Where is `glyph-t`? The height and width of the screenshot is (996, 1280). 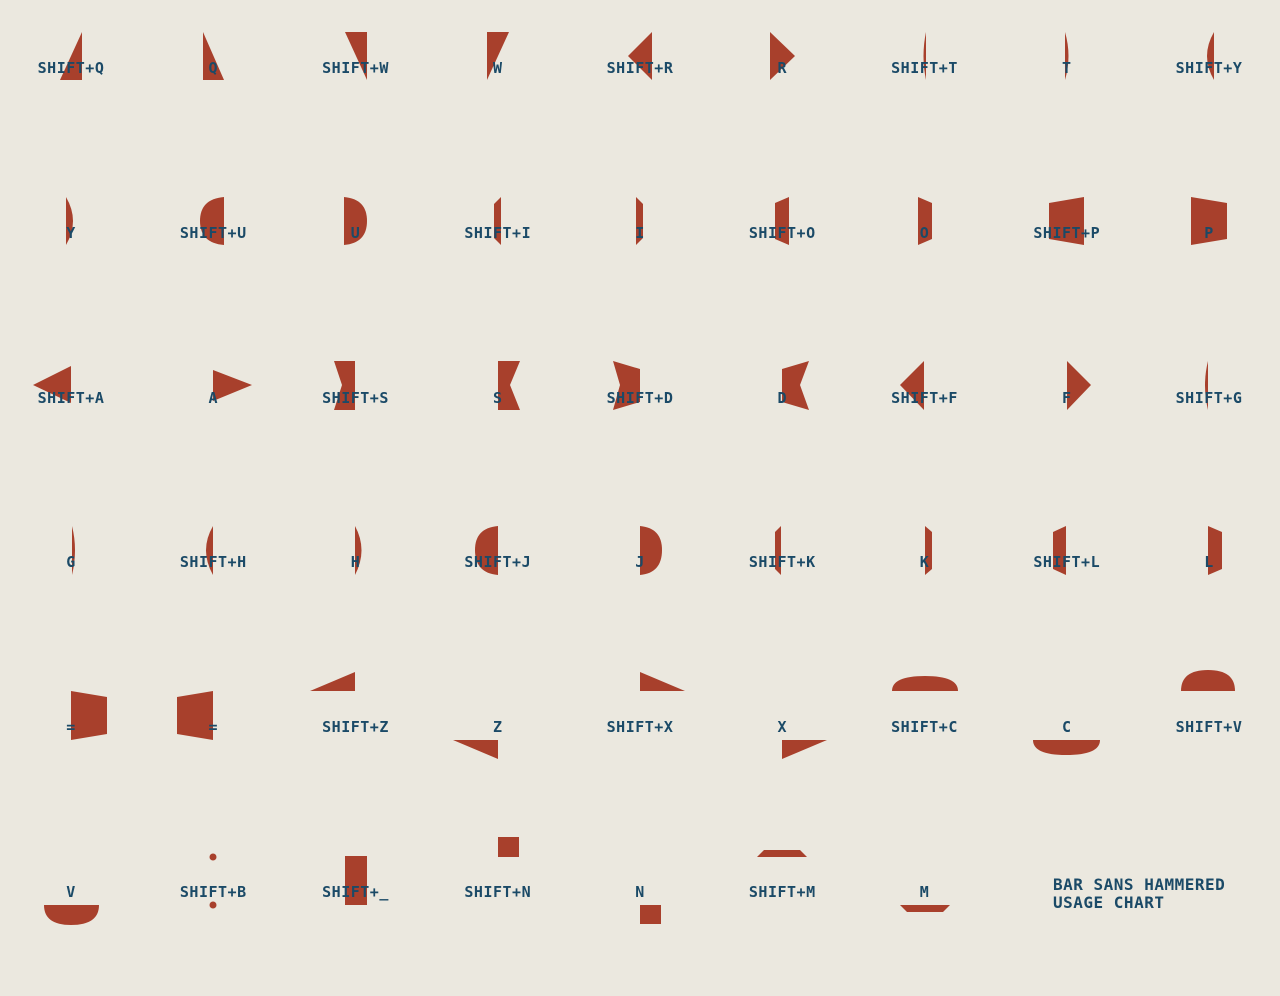
glyph-t is located at coordinates (1067, 56).